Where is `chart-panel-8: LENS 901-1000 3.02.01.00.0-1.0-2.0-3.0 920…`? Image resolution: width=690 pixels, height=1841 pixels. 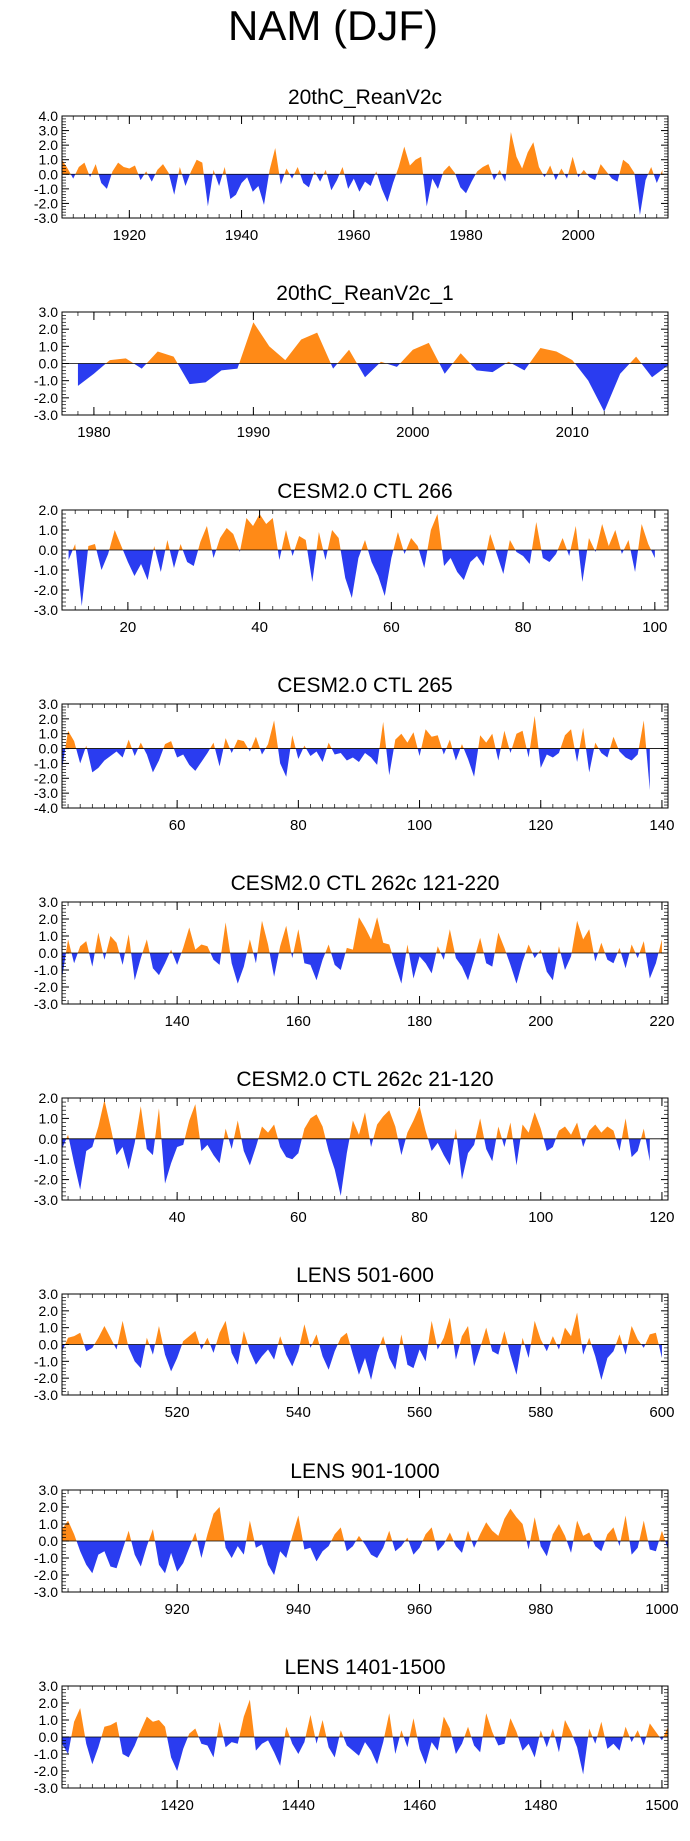 chart-panel-8: LENS 901-1000 3.02.01.00.0-1.0-2.0-3.0 920… is located at coordinates (356, 1539).